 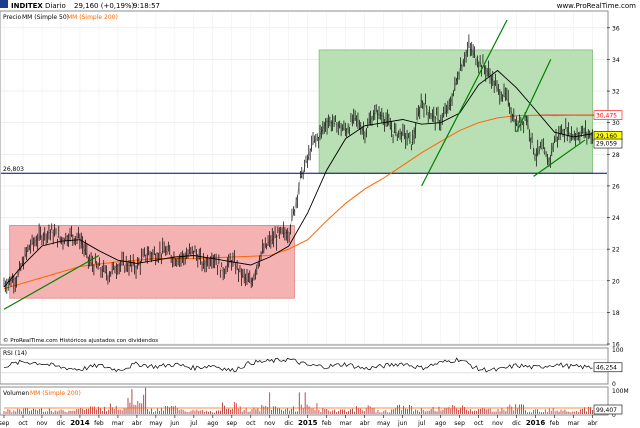 I want to click on red-zone, so click(x=152, y=262).